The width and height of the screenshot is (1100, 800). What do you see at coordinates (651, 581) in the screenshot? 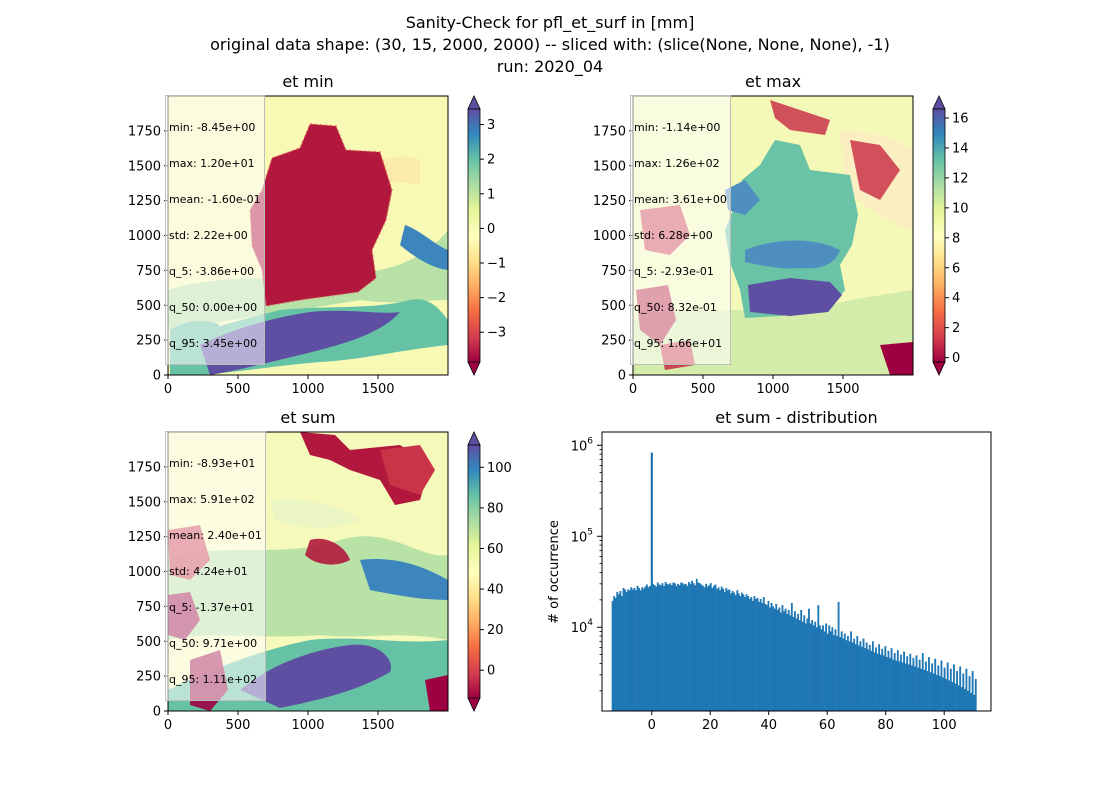
I see `histogram-bar-spike` at bounding box center [651, 581].